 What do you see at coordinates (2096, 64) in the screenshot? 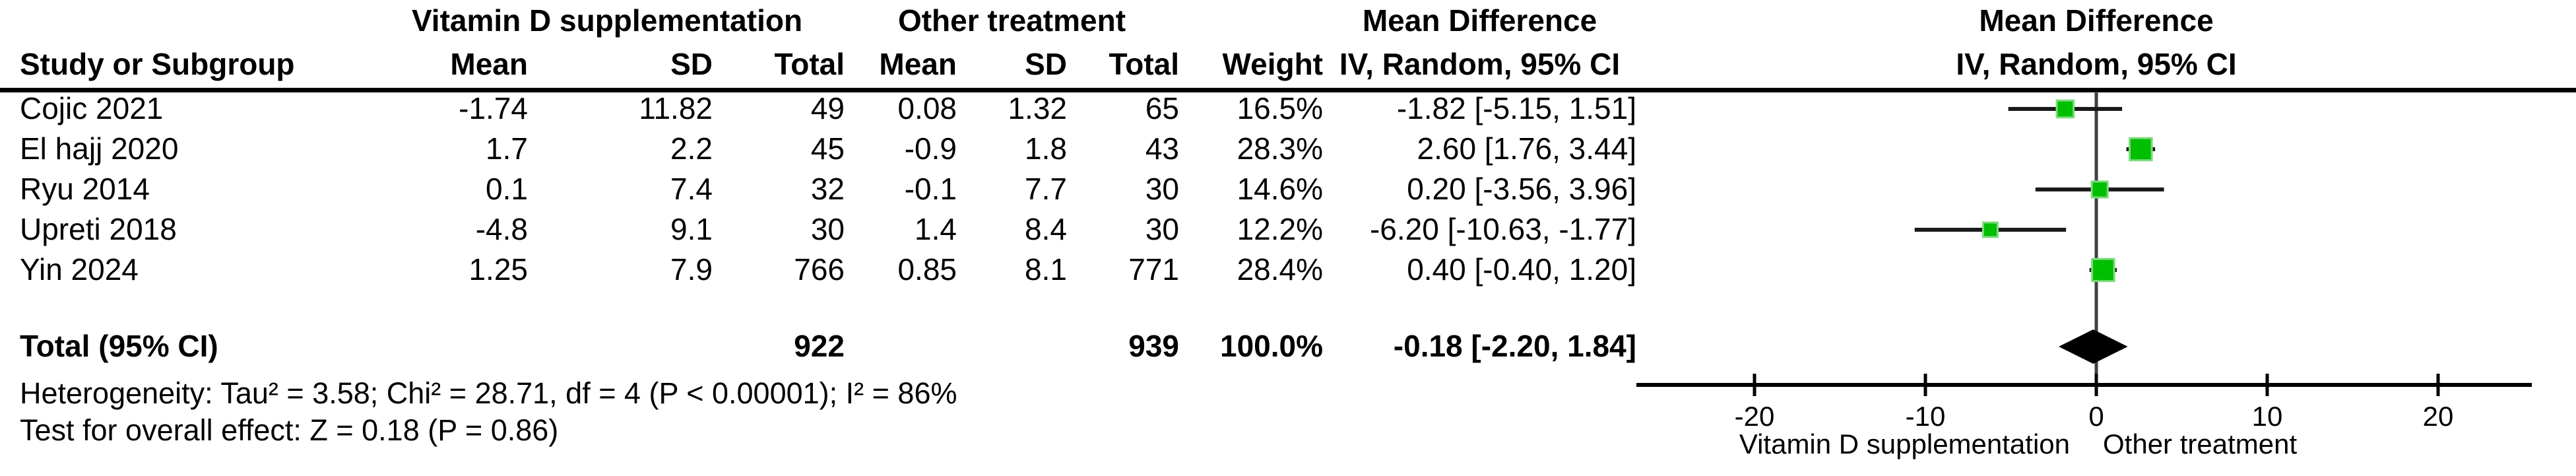
I see `ci-header-right: IV, Random, 95% CI` at bounding box center [2096, 64].